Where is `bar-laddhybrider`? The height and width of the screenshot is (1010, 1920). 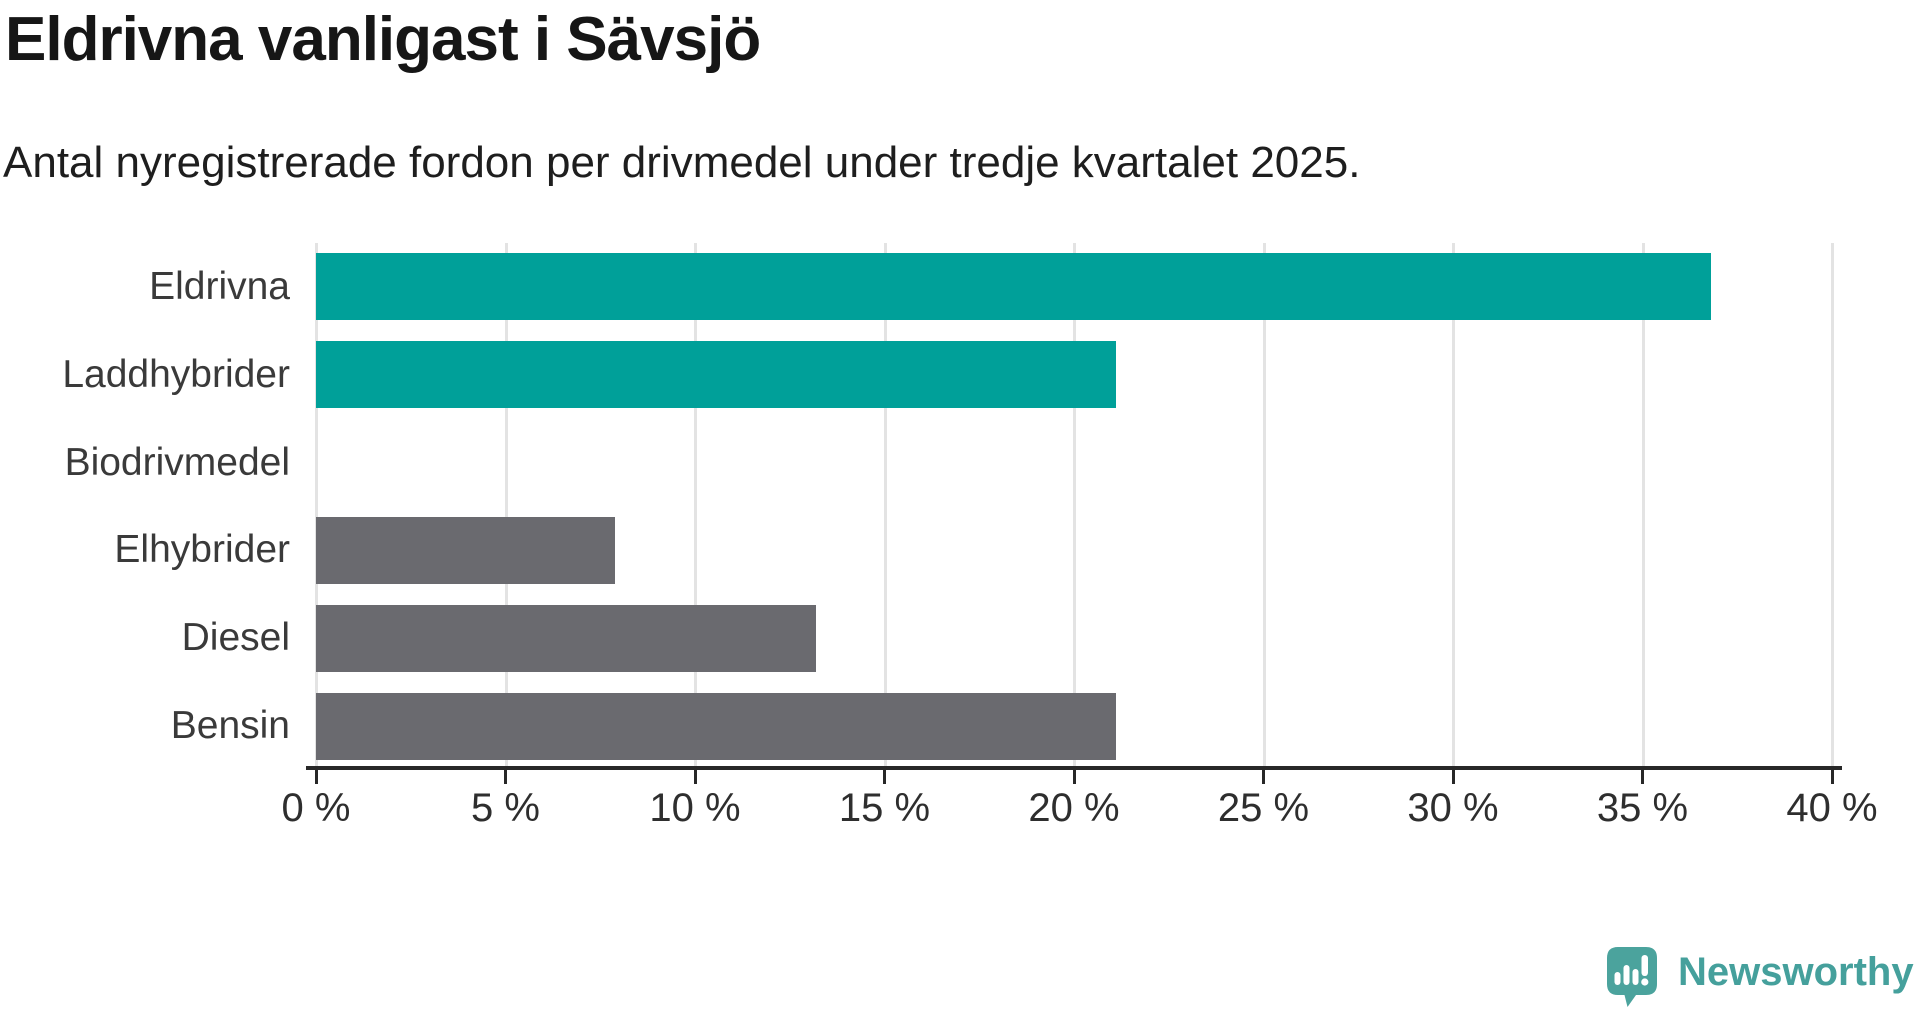
bar-laddhybrider is located at coordinates (716, 375).